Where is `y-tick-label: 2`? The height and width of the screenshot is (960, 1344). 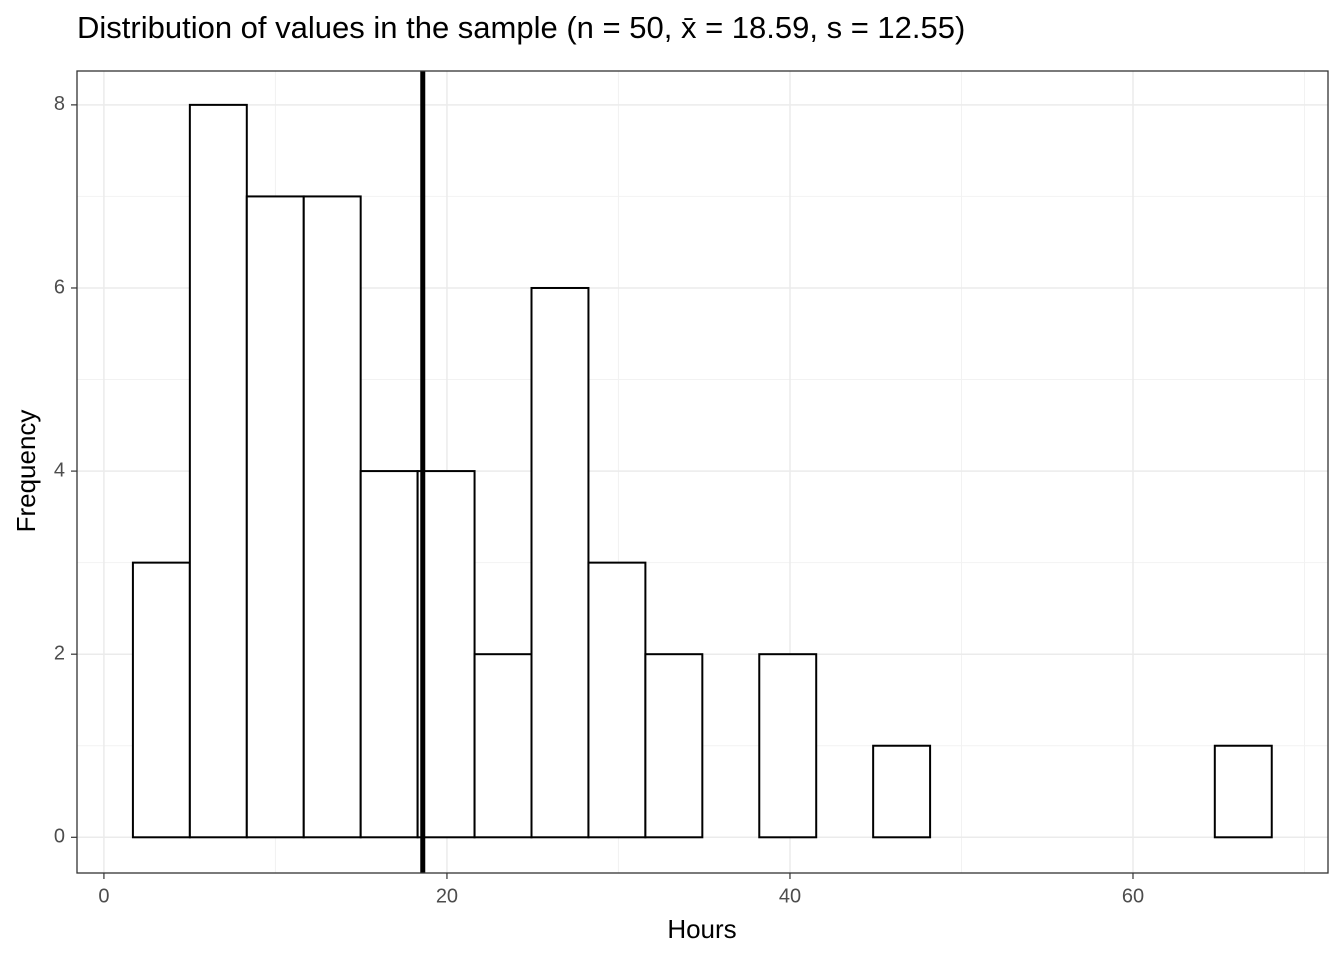 y-tick-label: 2 is located at coordinates (59, 653).